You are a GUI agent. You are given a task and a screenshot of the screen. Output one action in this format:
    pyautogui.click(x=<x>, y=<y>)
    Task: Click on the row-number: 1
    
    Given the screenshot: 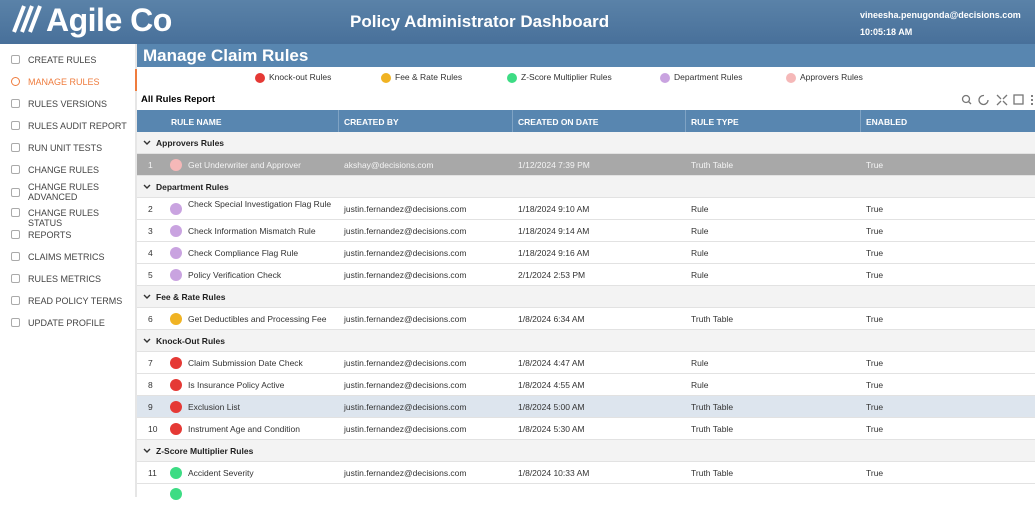 What is the action you would take?
    pyautogui.click(x=150, y=165)
    